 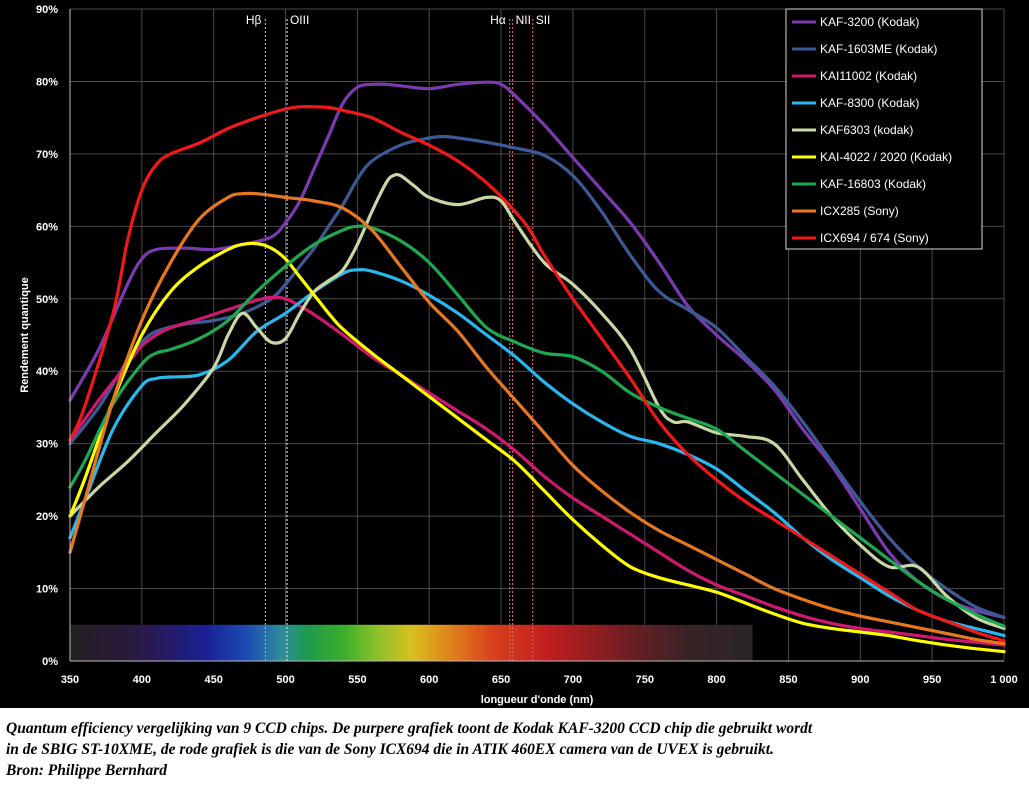 What do you see at coordinates (47, 372) in the screenshot?
I see `y-tick-label: 40%` at bounding box center [47, 372].